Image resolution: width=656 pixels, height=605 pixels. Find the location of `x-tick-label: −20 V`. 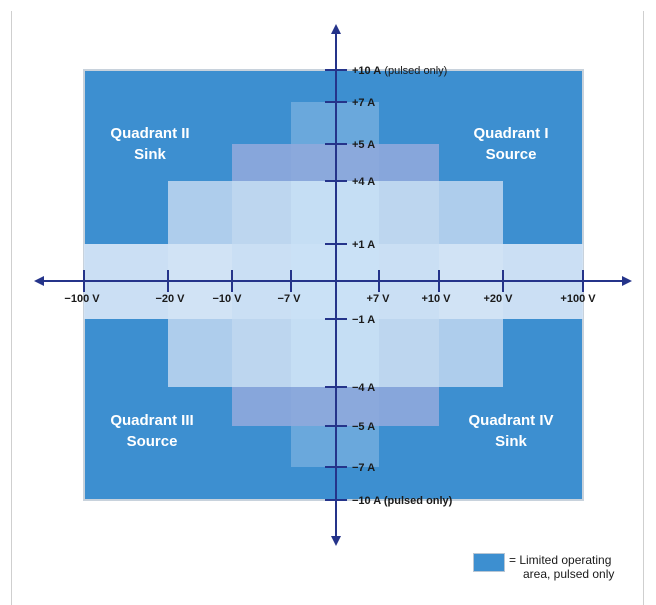

x-tick-label: −20 V is located at coordinates (170, 299).